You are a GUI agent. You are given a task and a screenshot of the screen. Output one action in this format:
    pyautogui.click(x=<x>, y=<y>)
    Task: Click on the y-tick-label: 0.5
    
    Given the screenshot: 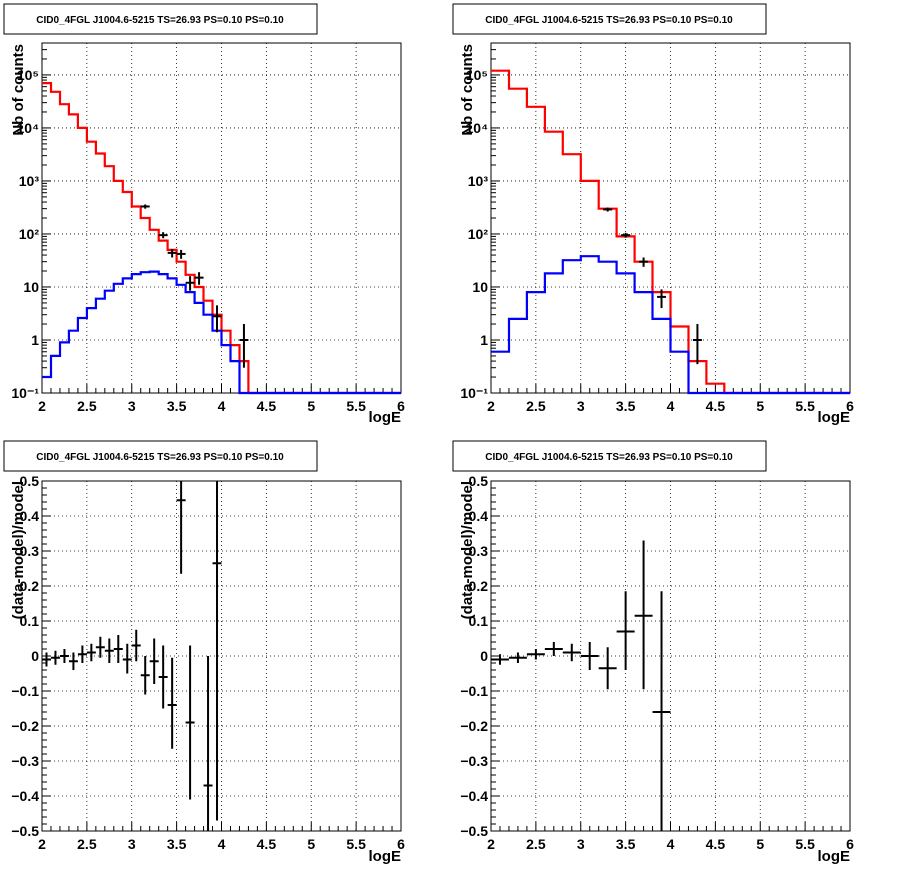 What is the action you would take?
    pyautogui.click(x=30, y=481)
    